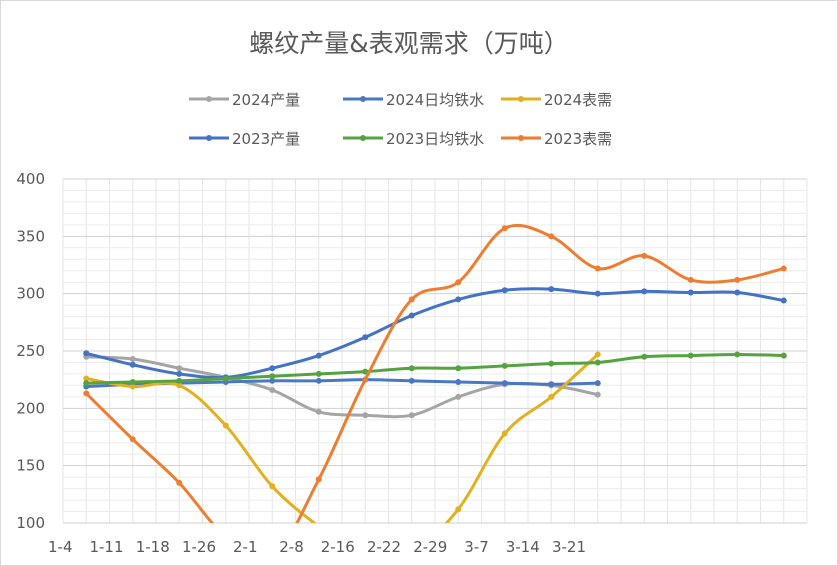  Describe the element at coordinates (153, 547) in the screenshot. I see `x-tick-label: 1-18` at that location.